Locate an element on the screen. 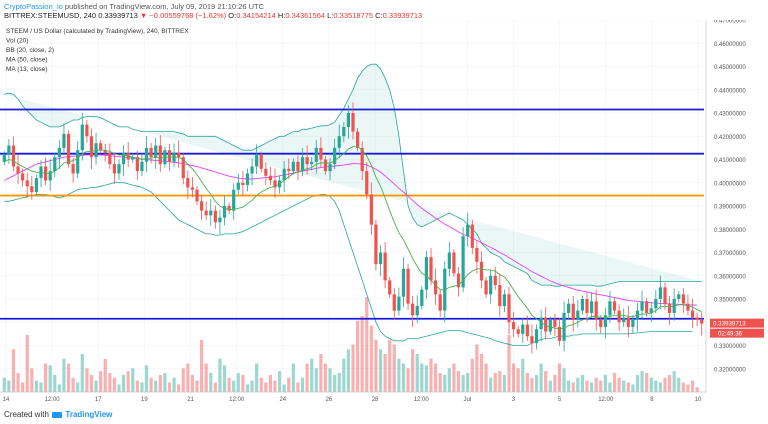 The width and height of the screenshot is (768, 424). last-price: 0.33939713 is located at coordinates (118, 15).